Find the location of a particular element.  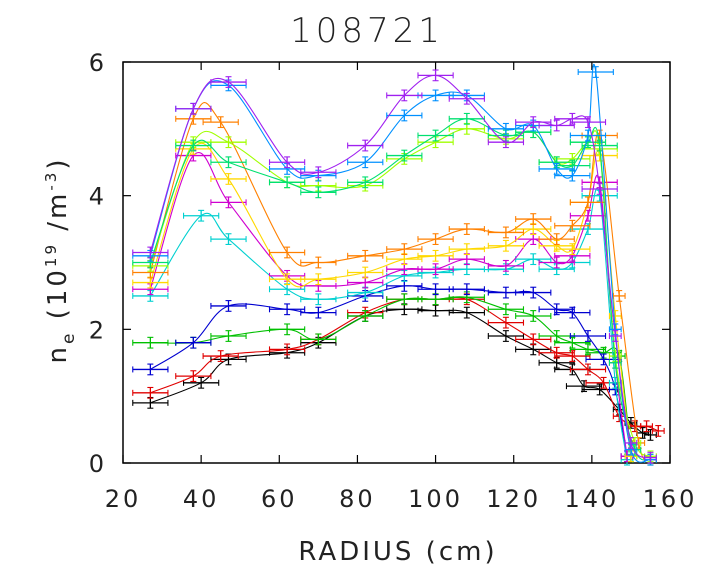

y-axis-label-close: ) is located at coordinates (58, 162).